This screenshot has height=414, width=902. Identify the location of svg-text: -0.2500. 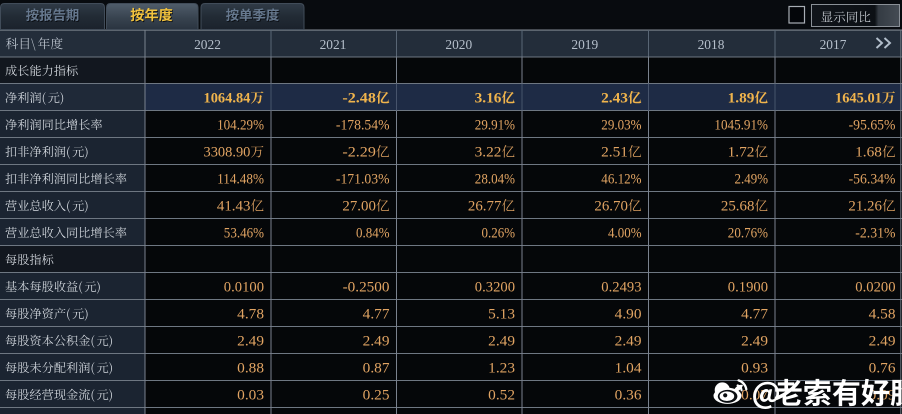
(366, 288).